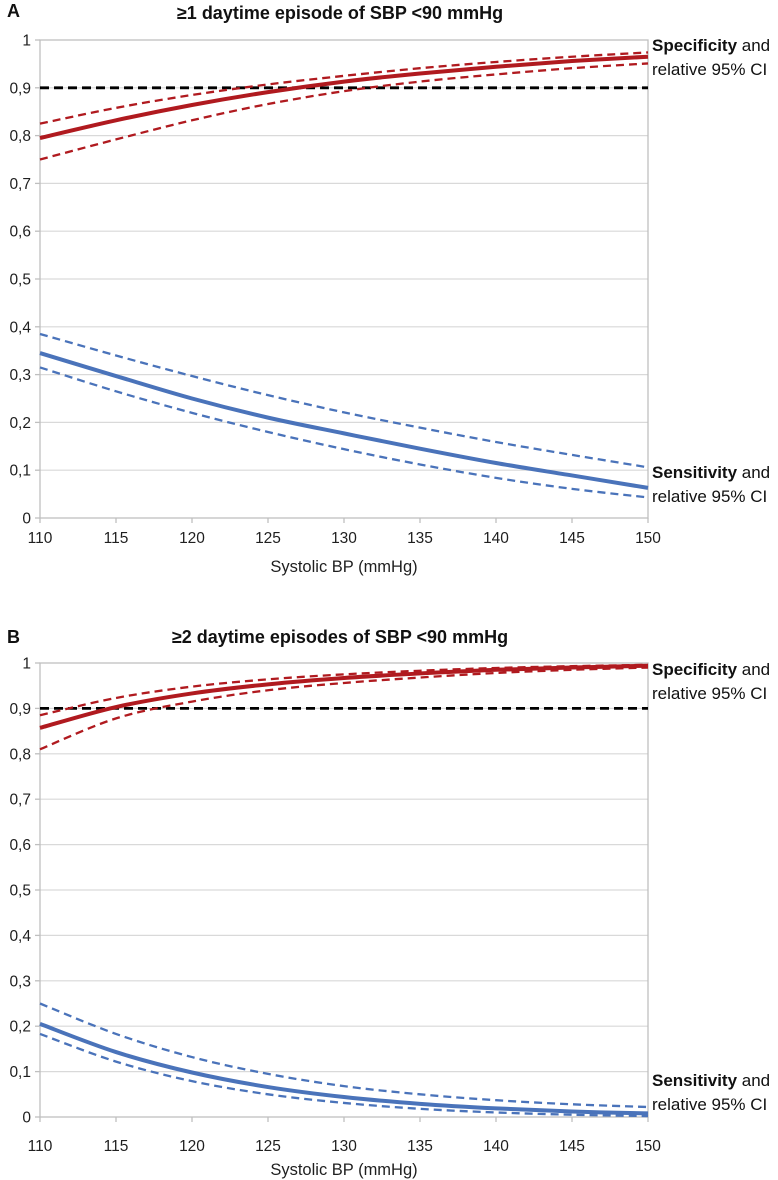 Image resolution: width=778 pixels, height=1180 pixels. Describe the element at coordinates (13, 11) in the screenshot. I see `panel-a-letter: A` at that location.